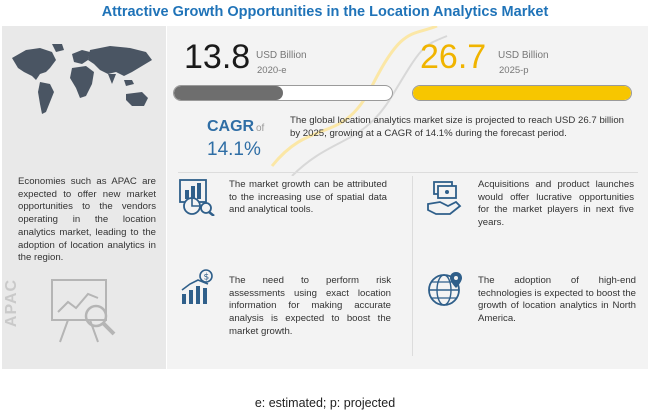  I want to click on column-divider, so click(412, 266).